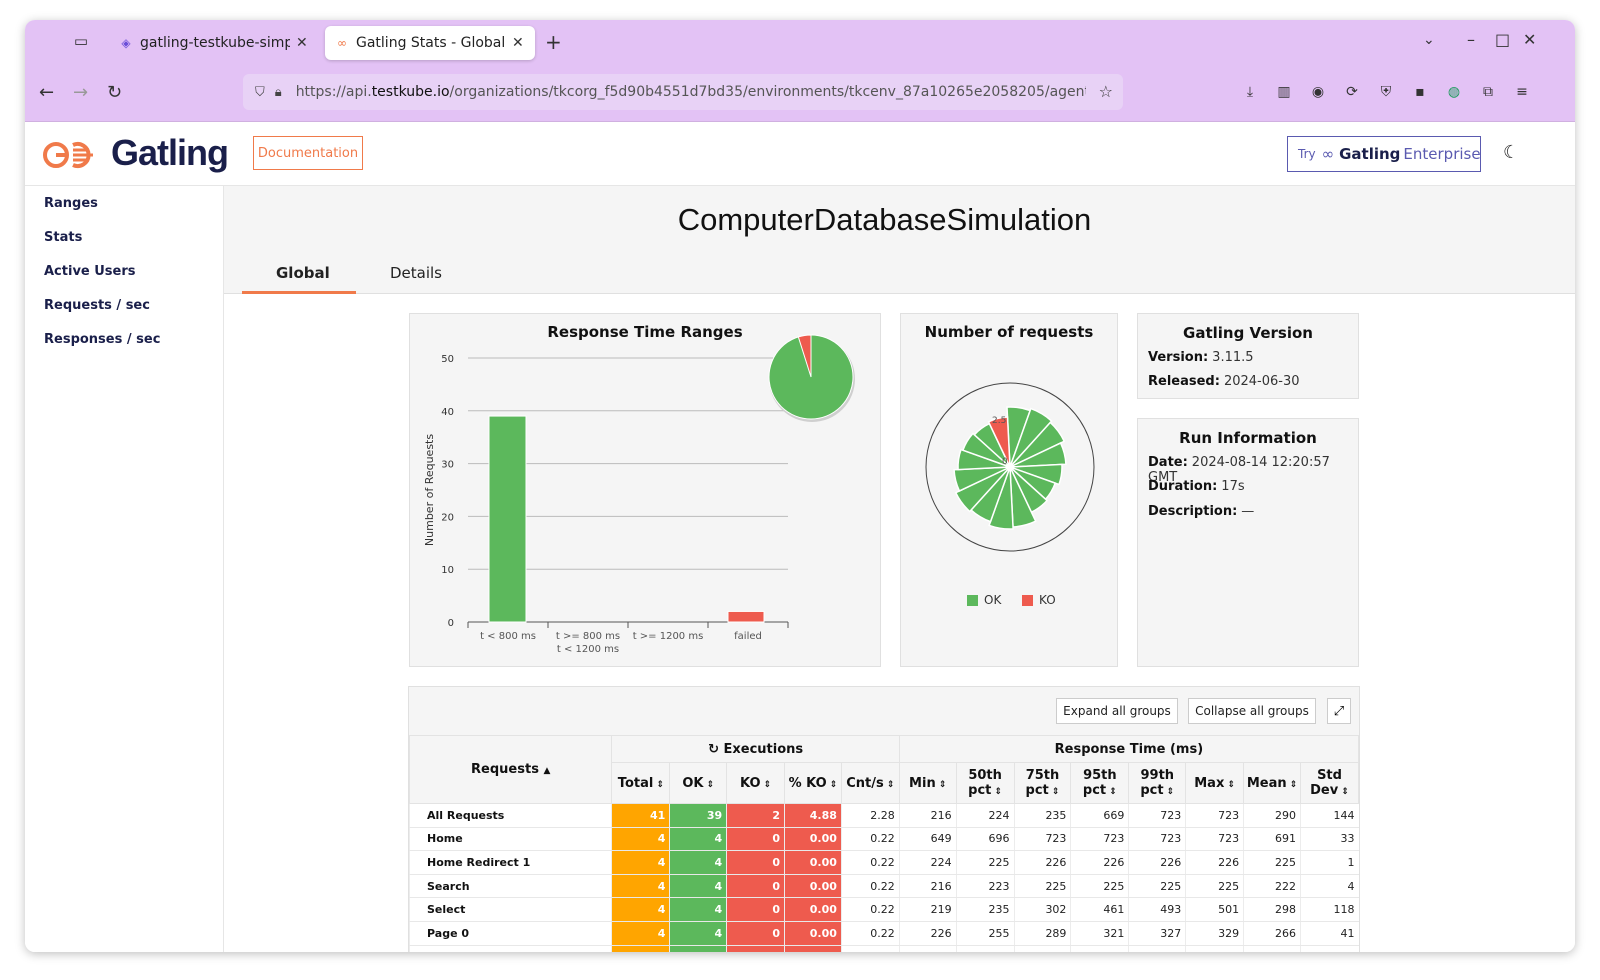 Image resolution: width=1600 pixels, height=980 pixels. Describe the element at coordinates (1105, 91) in the screenshot. I see `bookmark-star-icon: ☆` at that location.